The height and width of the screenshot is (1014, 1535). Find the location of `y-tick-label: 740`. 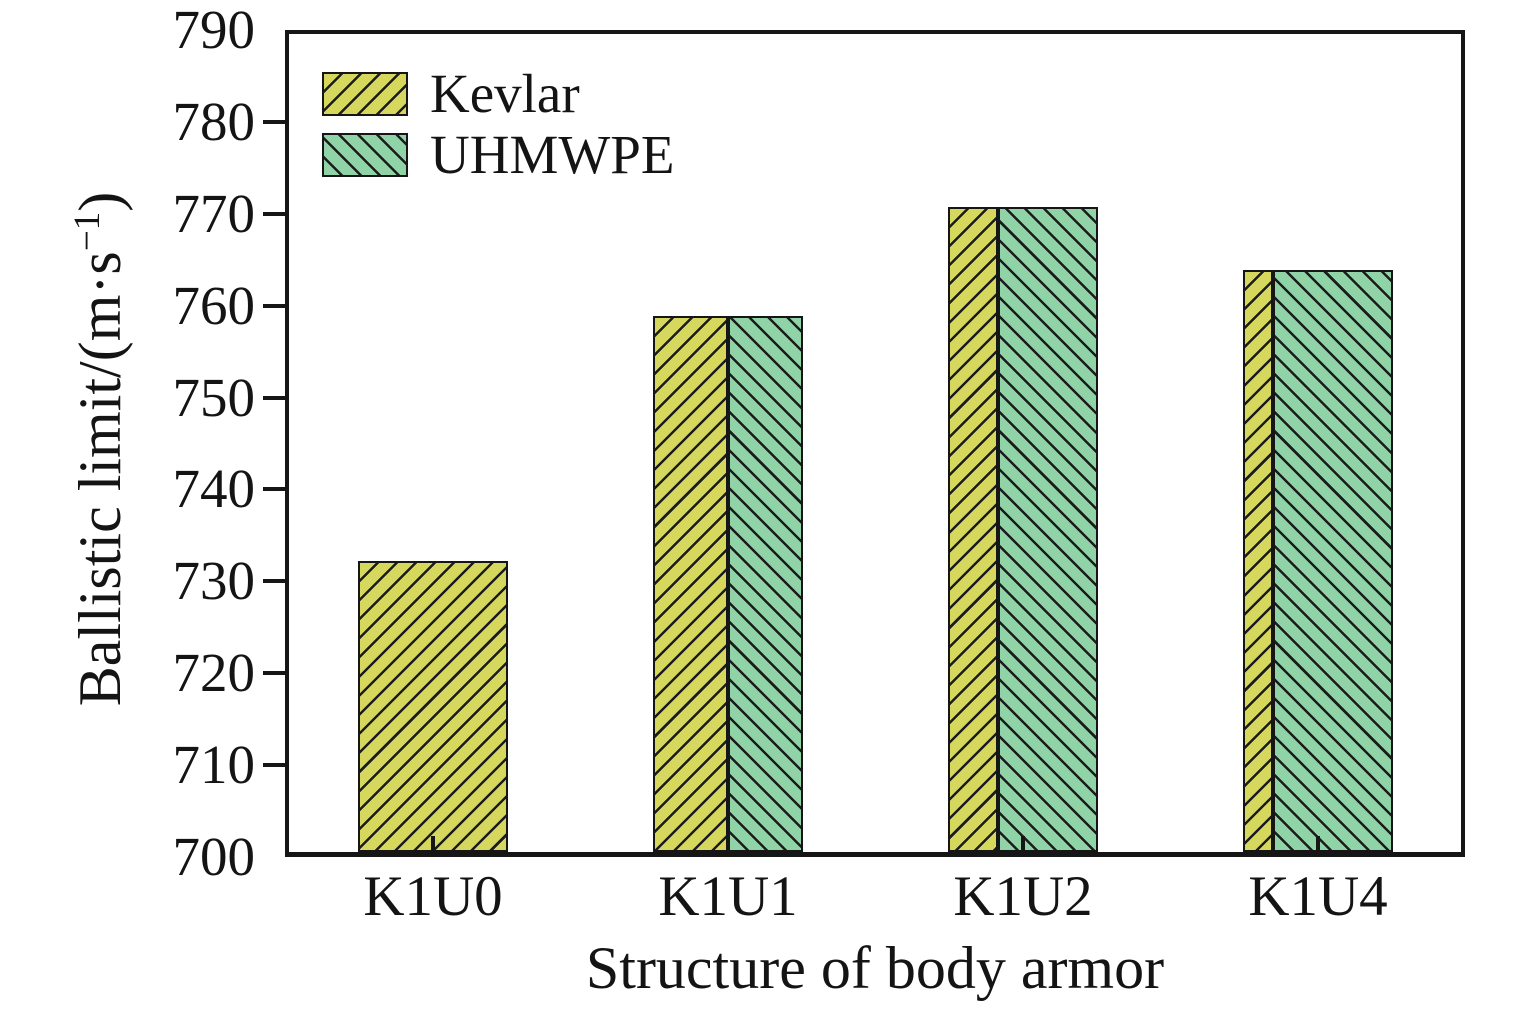

y-tick-label: 740 is located at coordinates (214, 489).